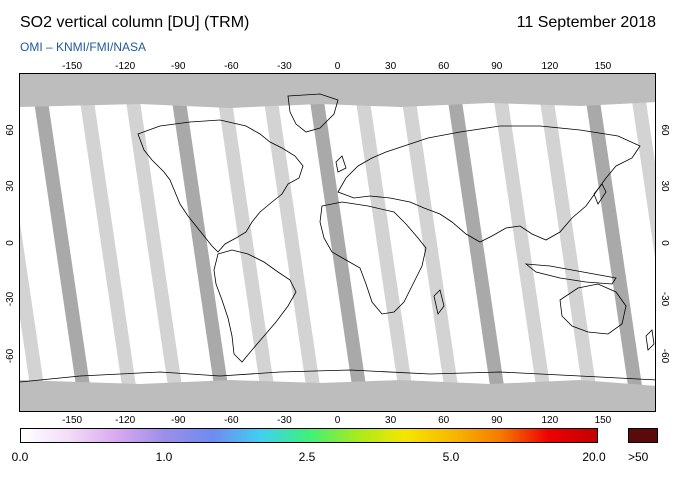 The height and width of the screenshot is (480, 676). I want to click on lon-tick-top: -60, so click(231, 66).